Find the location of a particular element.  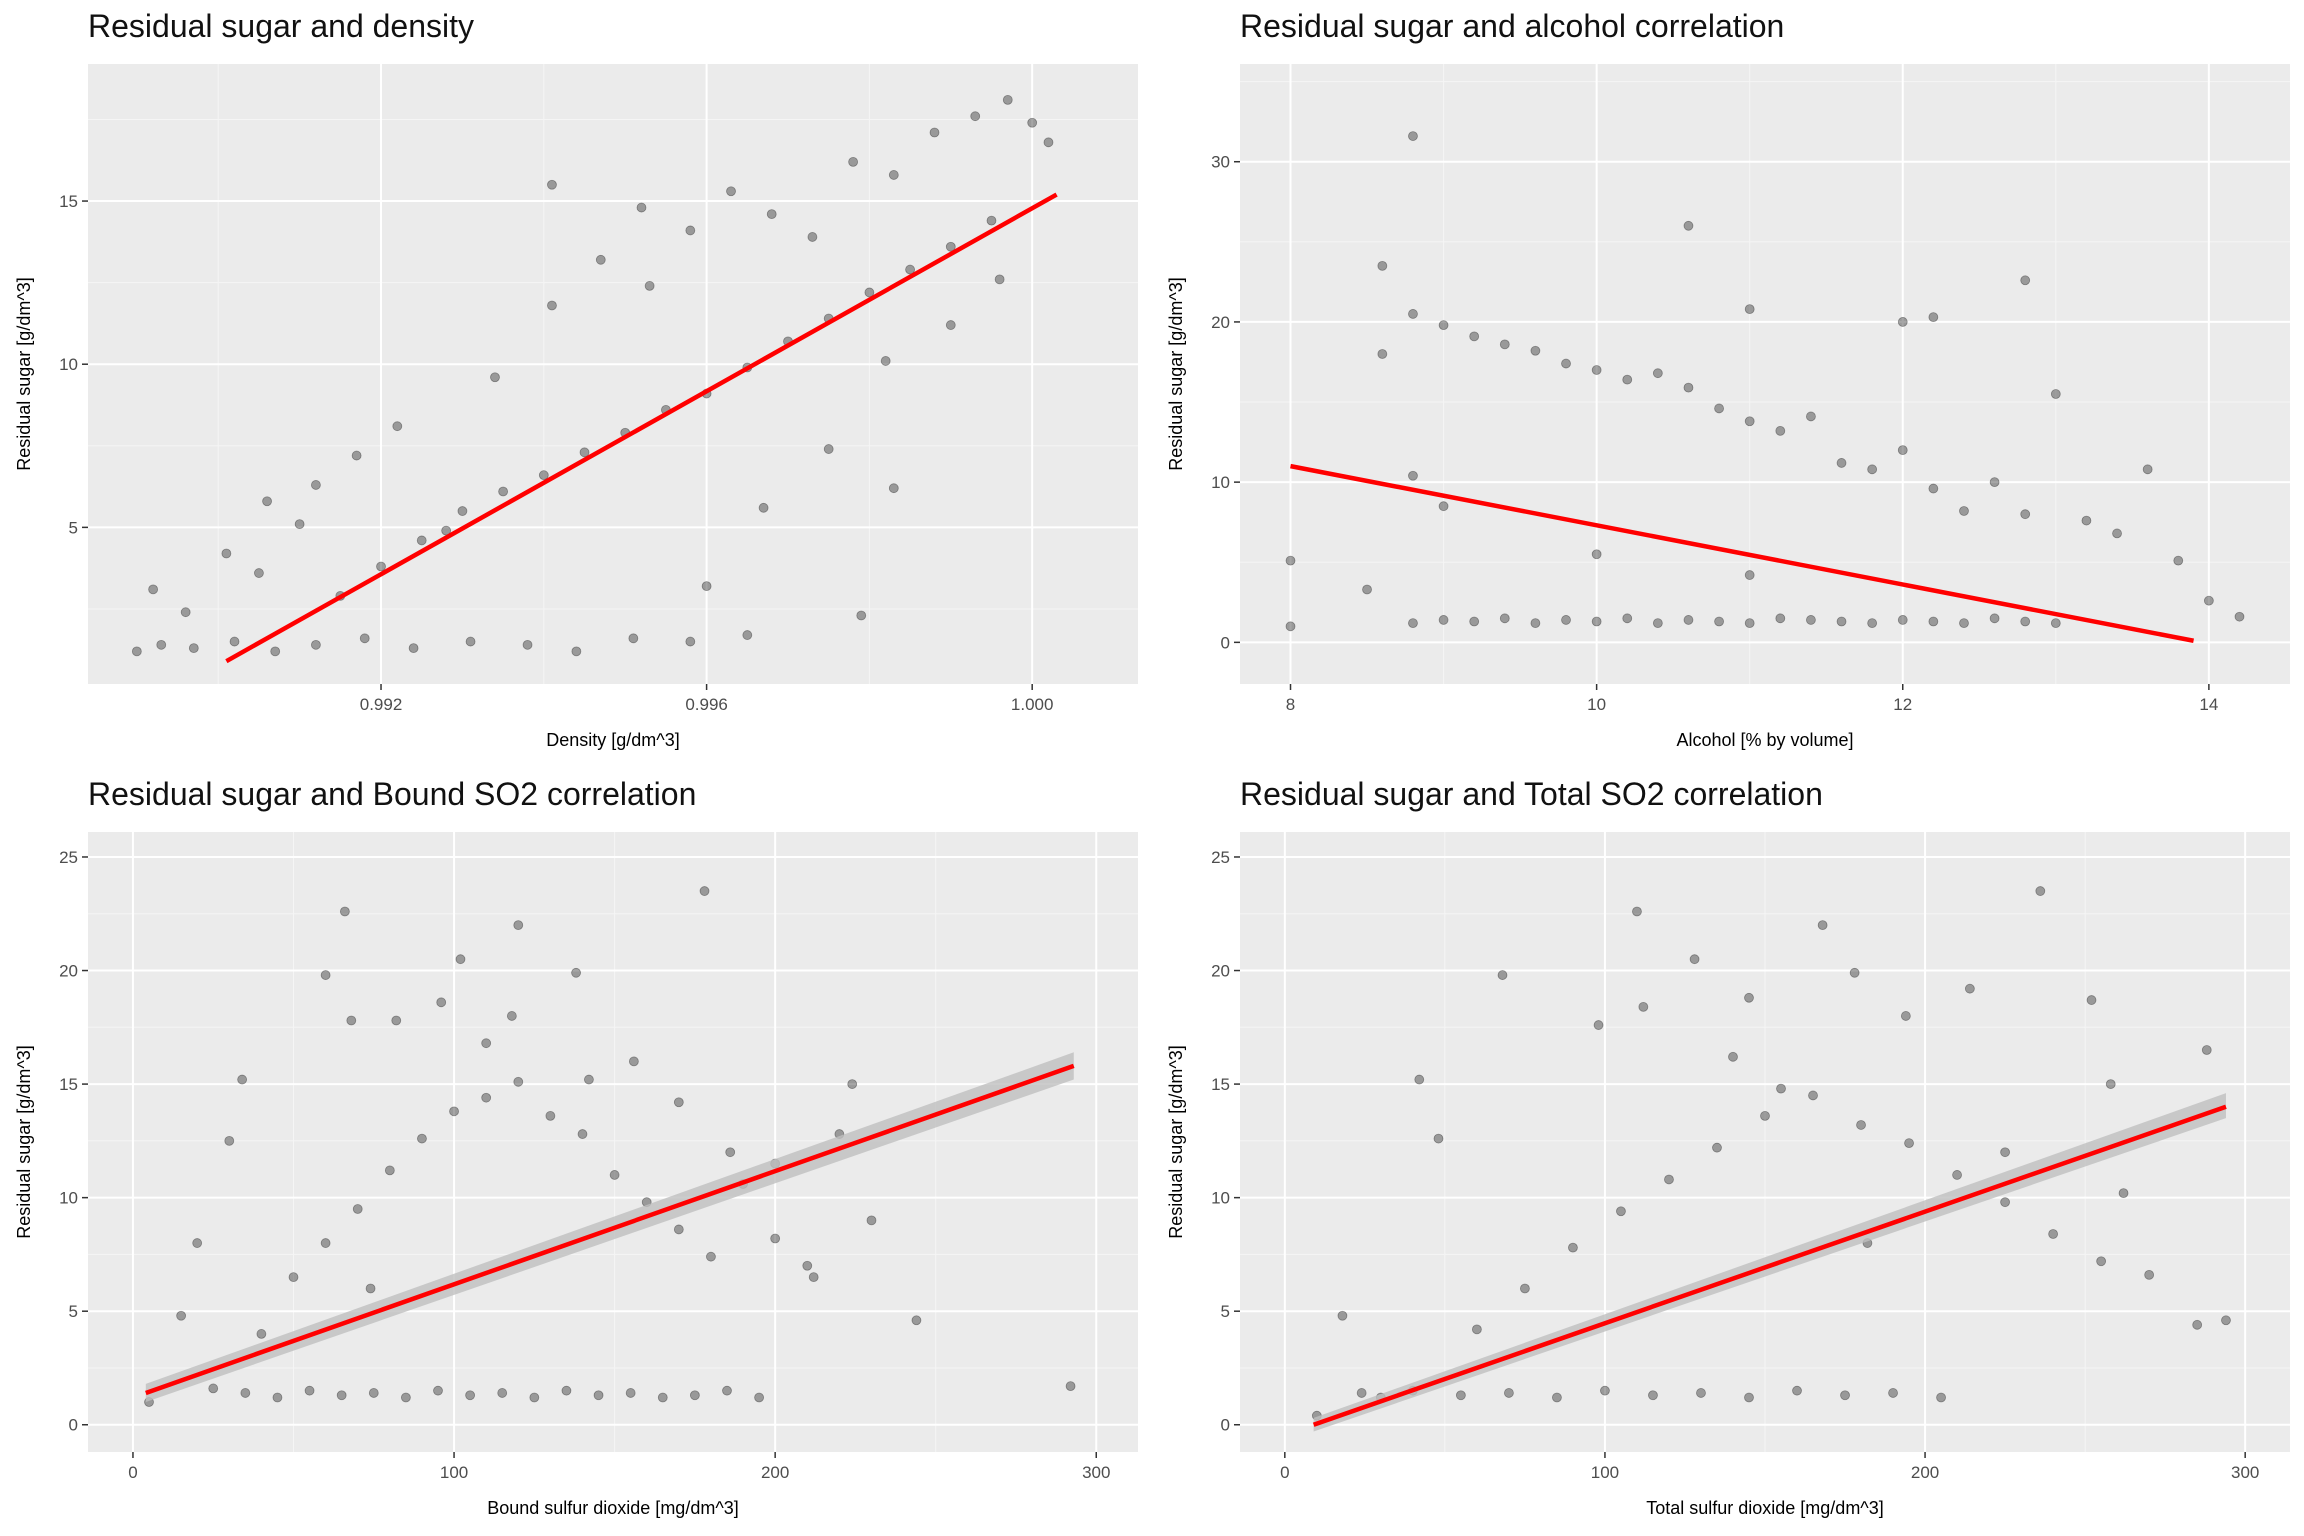

y-tick-label: 30 is located at coordinates (1220, 162).